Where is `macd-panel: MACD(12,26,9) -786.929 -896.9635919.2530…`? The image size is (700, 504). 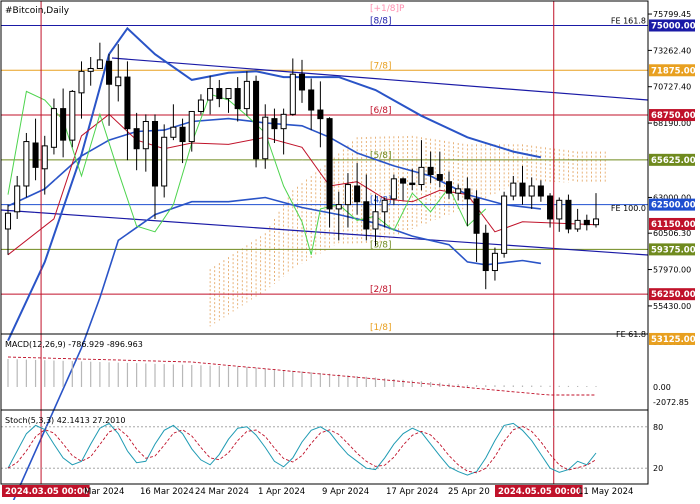 macd-panel: MACD(12,26,9) -786.929 -896.9635919.2530… is located at coordinates (348, 372).